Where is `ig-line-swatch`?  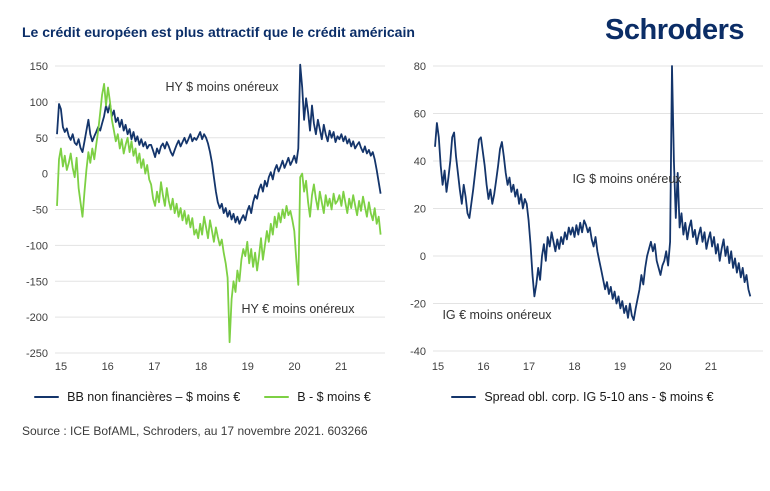
ig-line-swatch is located at coordinates (464, 397).